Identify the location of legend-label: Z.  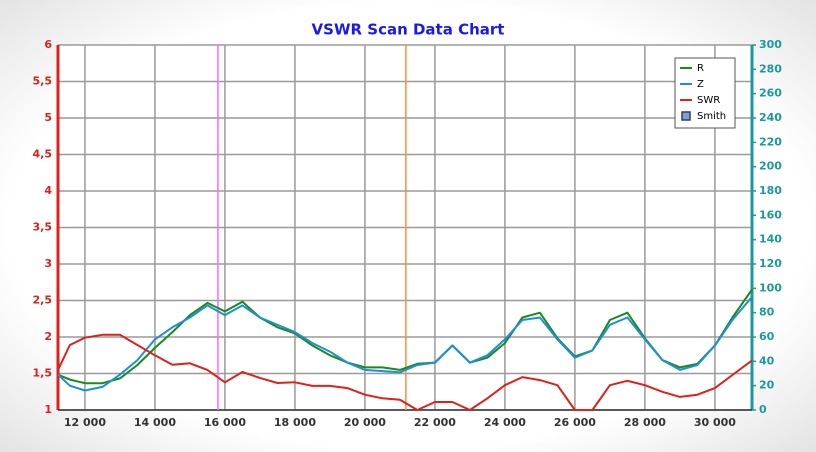
(700, 84).